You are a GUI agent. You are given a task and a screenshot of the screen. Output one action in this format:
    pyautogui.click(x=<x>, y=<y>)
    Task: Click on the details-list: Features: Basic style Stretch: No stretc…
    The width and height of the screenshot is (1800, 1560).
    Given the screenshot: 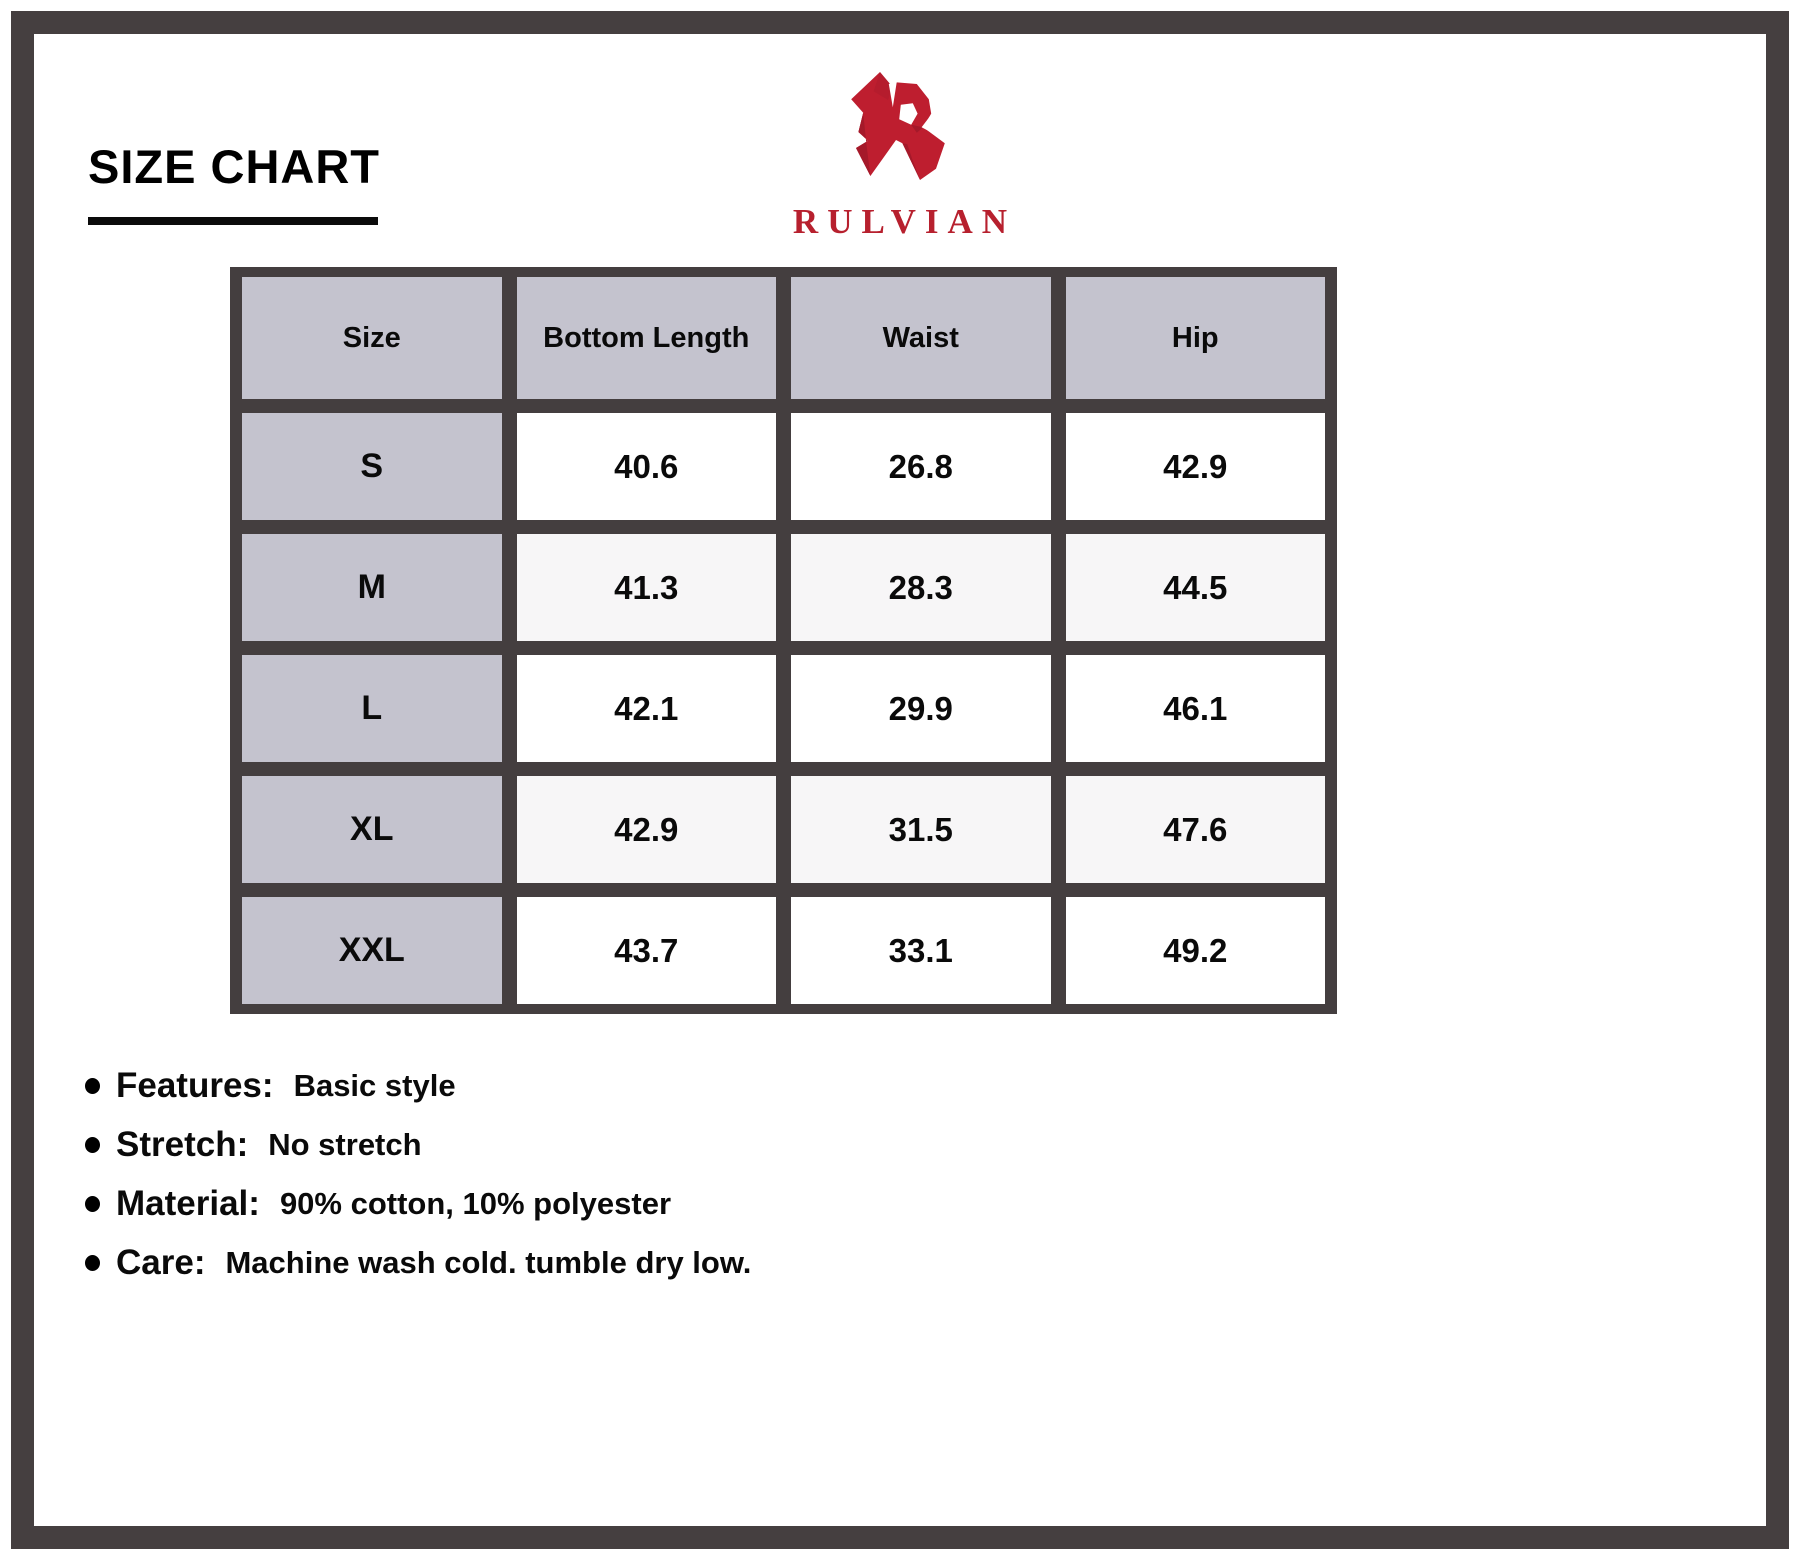 What is the action you would take?
    pyautogui.click(x=418, y=1174)
    